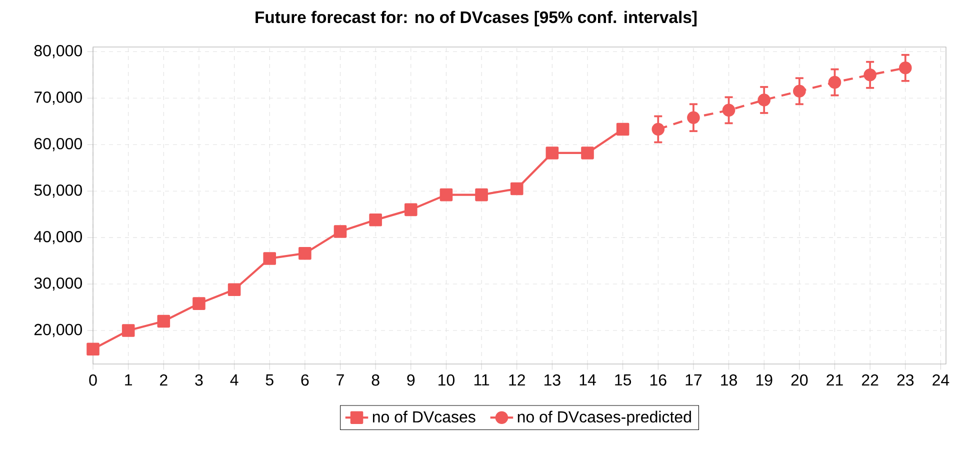 The height and width of the screenshot is (452, 953). Describe the element at coordinates (58, 145) in the screenshot. I see `y-tick-label: 60,000` at that location.